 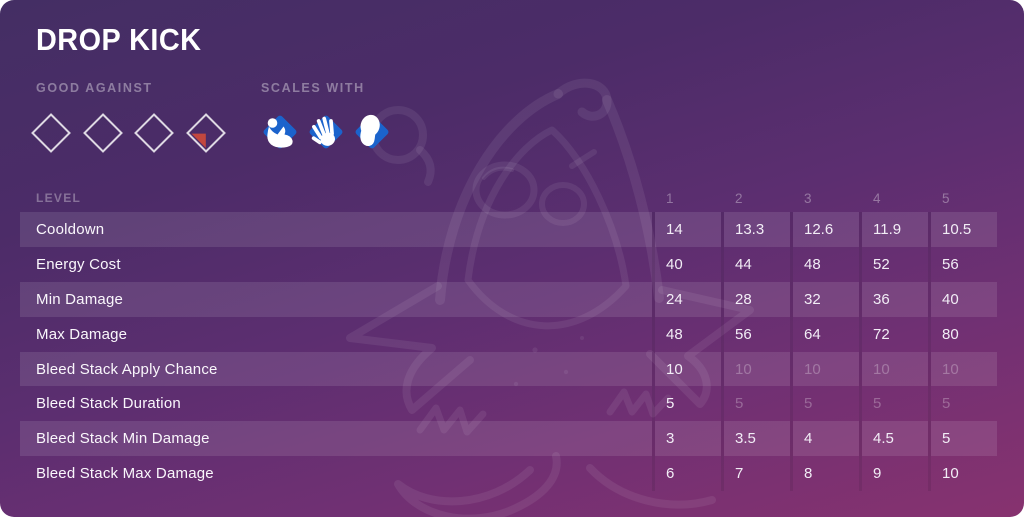 What do you see at coordinates (508, 264) in the screenshot?
I see `table-row: Energy Cost 40 44 48 52 56` at bounding box center [508, 264].